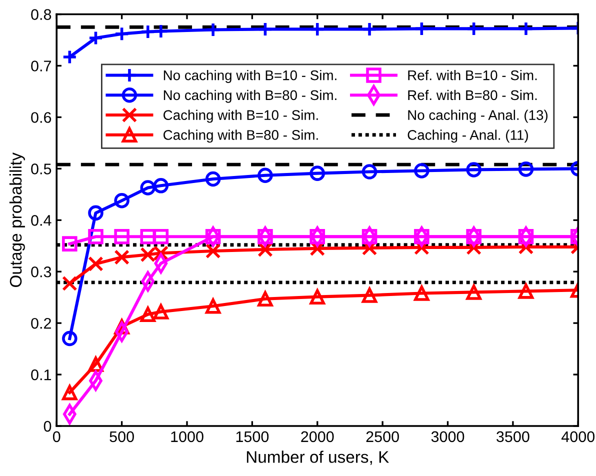 The image size is (596, 476). What do you see at coordinates (472, 75) in the screenshot?
I see `legend-label: Ref. with B=10 - Sim.` at bounding box center [472, 75].